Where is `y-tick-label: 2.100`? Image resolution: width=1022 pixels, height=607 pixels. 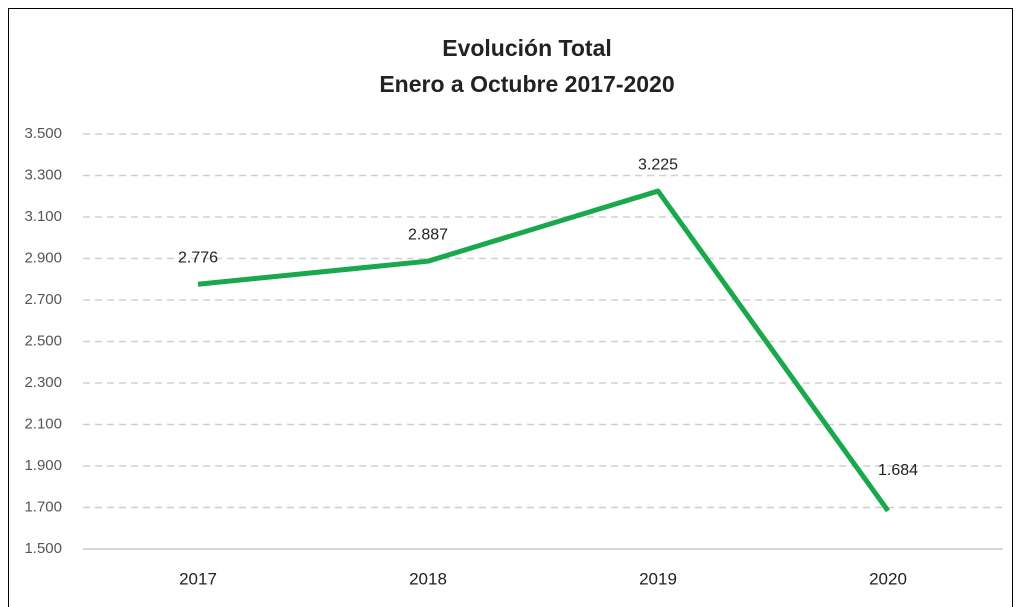 y-tick-label: 2.100 is located at coordinates (43, 423).